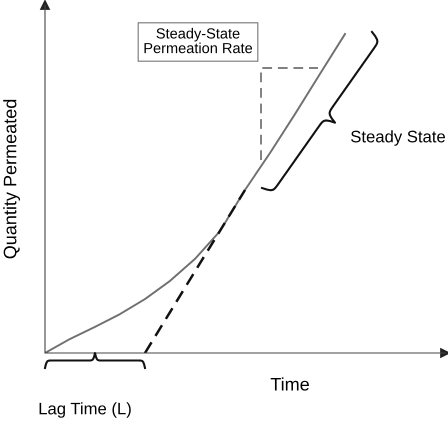 The height and width of the screenshot is (424, 448). What do you see at coordinates (289, 384) in the screenshot?
I see `x-axis-title: Time` at bounding box center [289, 384].